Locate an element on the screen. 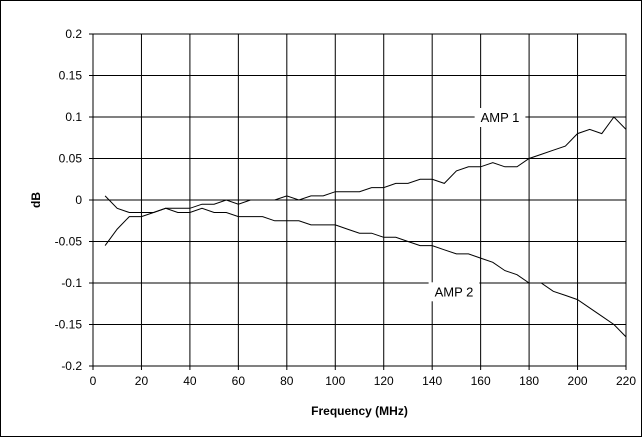 This screenshot has height=437, width=642. annotation-label: AMP 1 is located at coordinates (500, 117).